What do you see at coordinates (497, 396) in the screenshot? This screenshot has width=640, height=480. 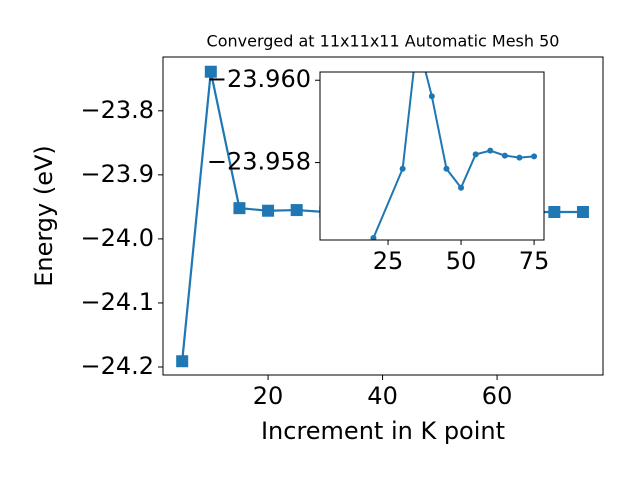 I see `x-tick-label: 60` at bounding box center [497, 396].